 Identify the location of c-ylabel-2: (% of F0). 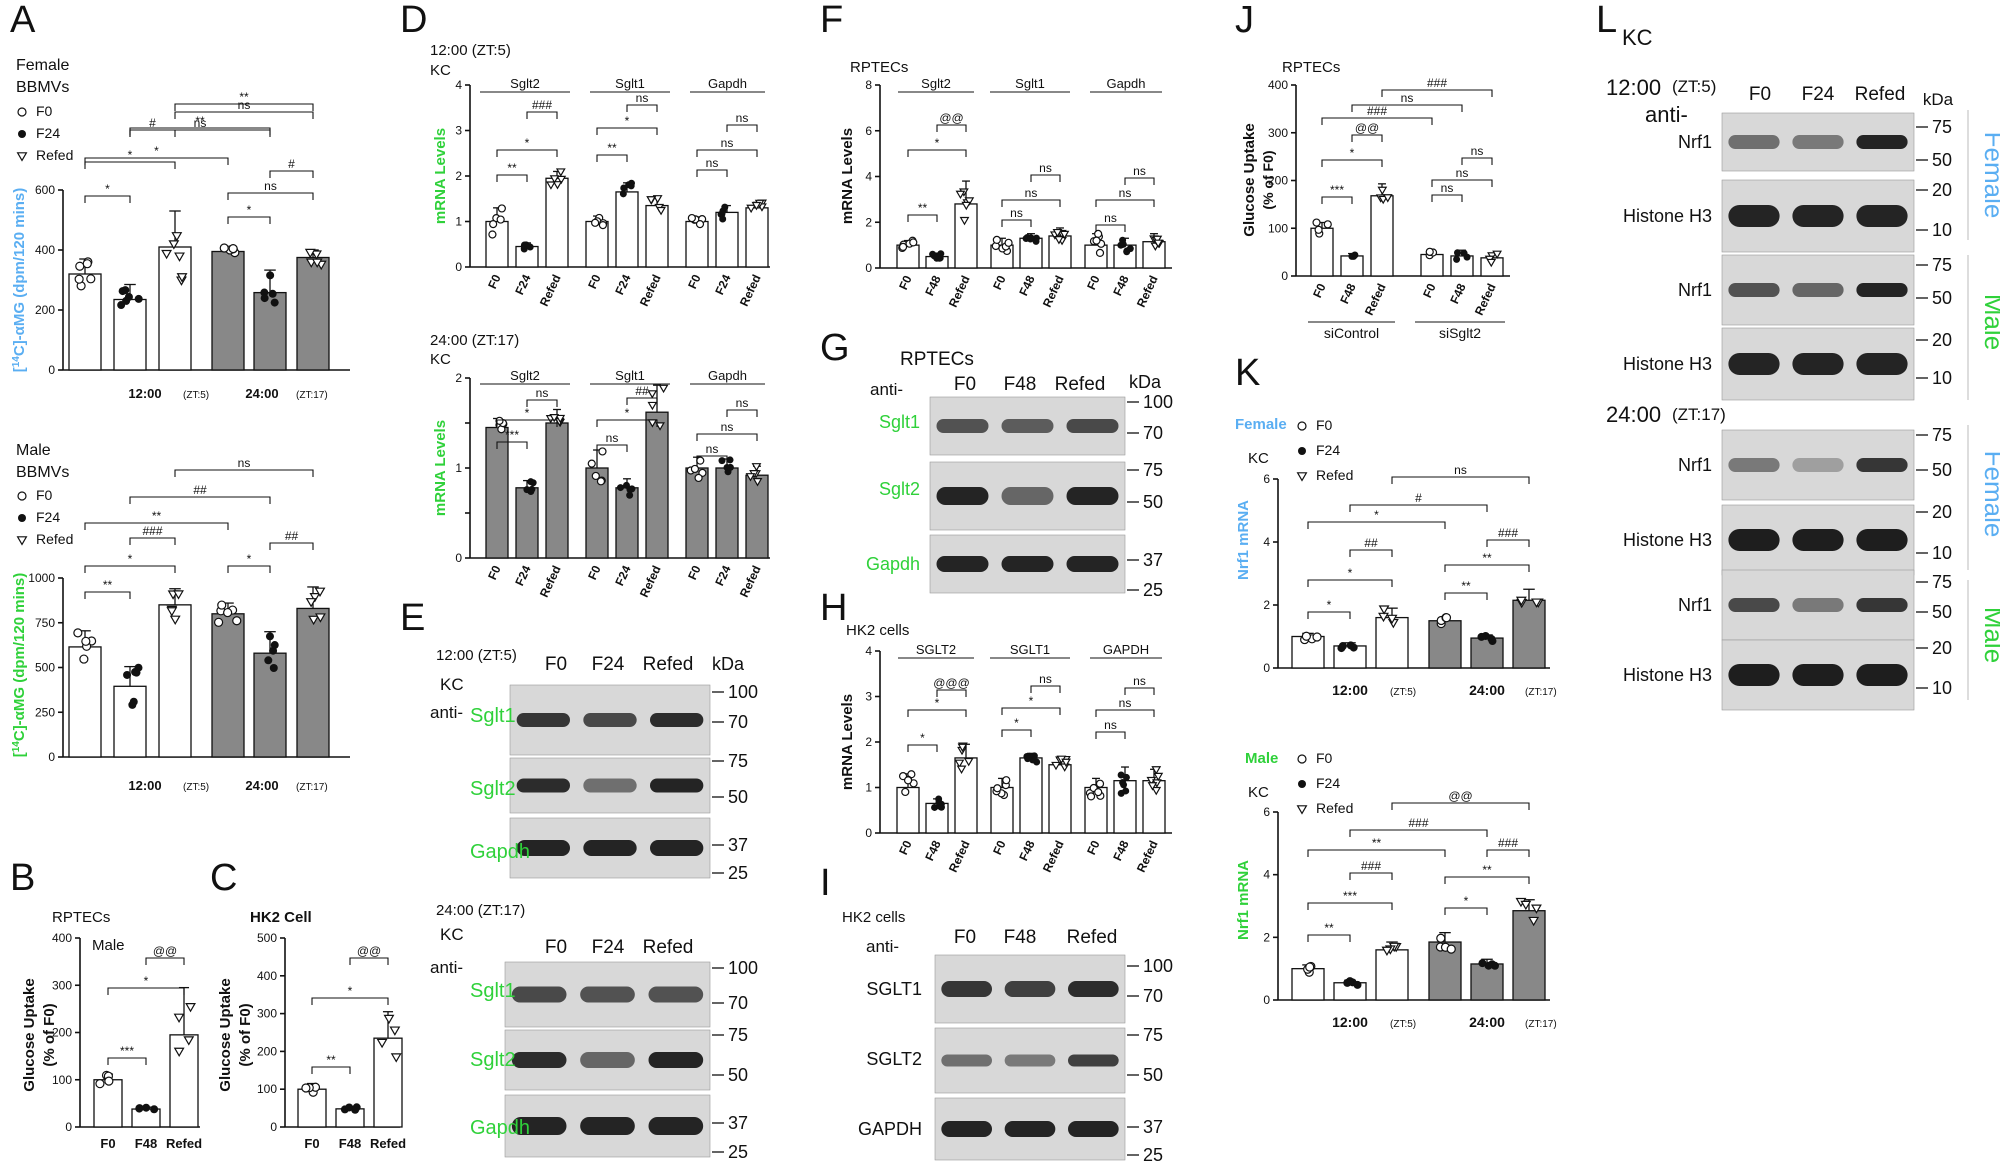
(245, 1034).